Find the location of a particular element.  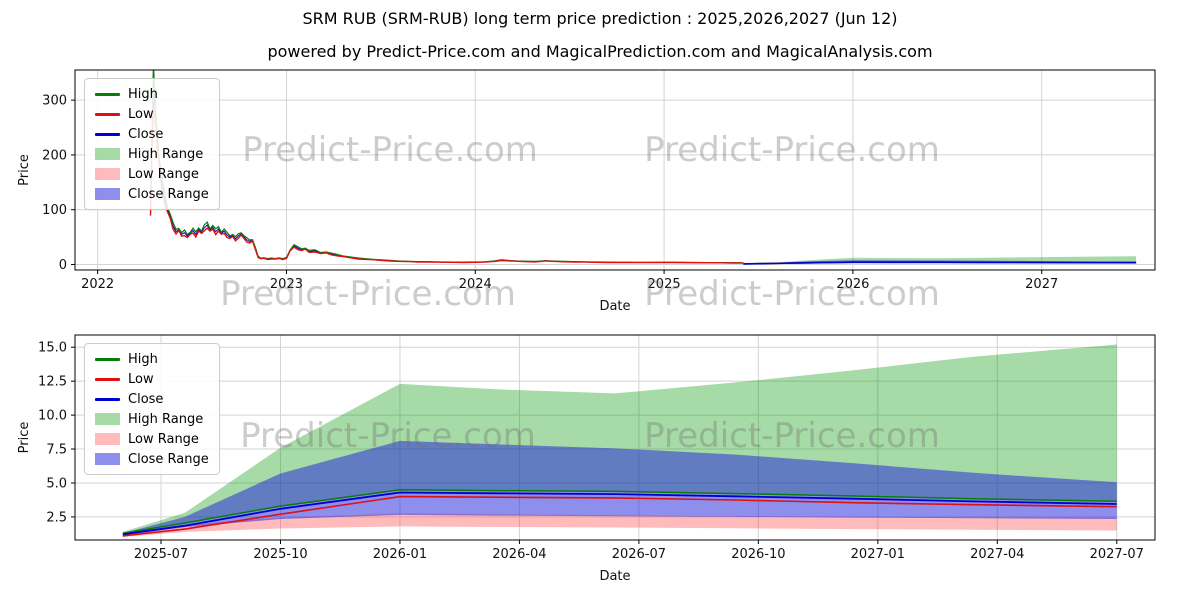

history-low-line is located at coordinates (446, 180).